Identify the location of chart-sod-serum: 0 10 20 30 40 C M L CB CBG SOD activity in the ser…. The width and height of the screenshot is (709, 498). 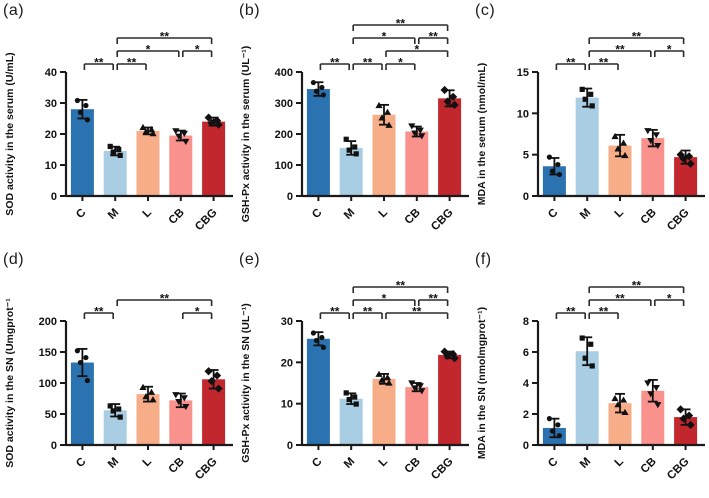
(118, 132).